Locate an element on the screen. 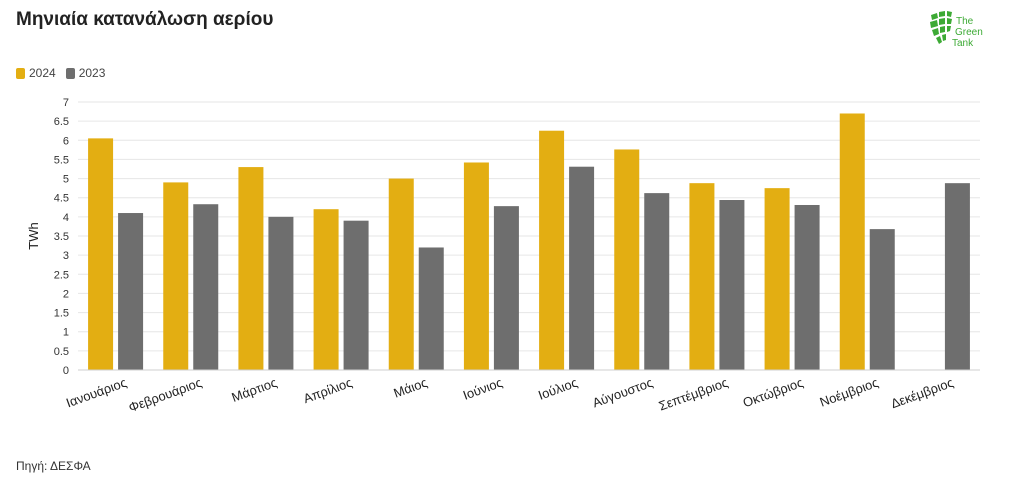  x-tick-label: Δεκέμβριος is located at coordinates (922, 393).